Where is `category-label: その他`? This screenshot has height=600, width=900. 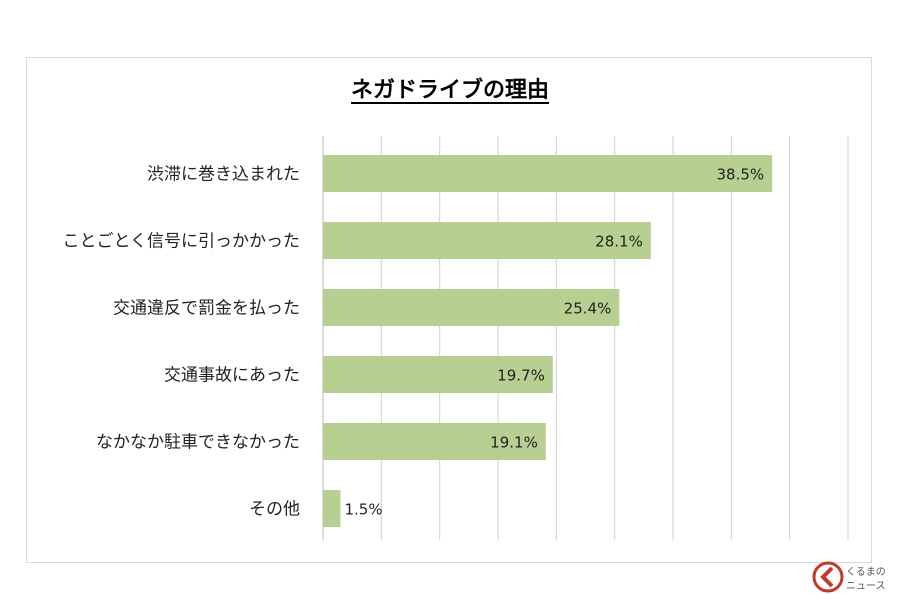 category-label: その他 is located at coordinates (274, 510).